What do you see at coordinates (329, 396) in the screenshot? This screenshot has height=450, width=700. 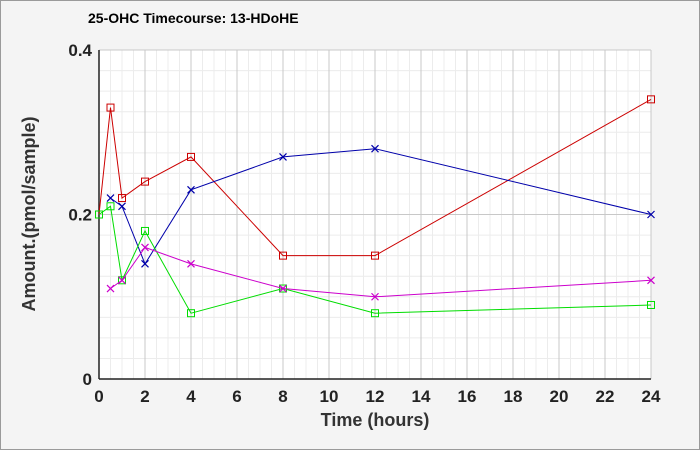 I see `x-tick-label: 10` at bounding box center [329, 396].